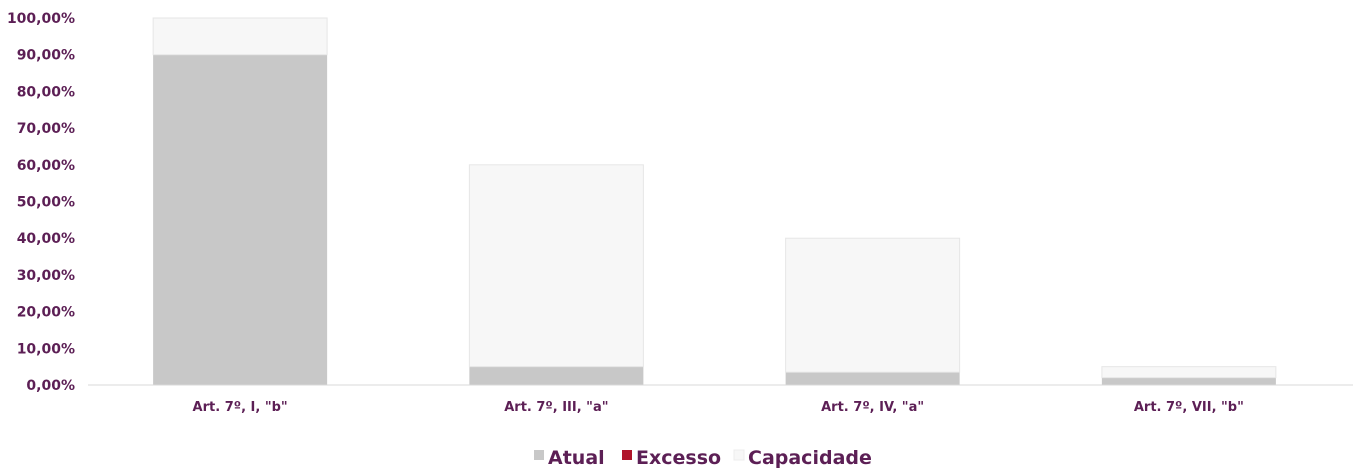 The height and width of the screenshot is (475, 1363). Describe the element at coordinates (46, 276) in the screenshot. I see `y-tick-label: 30,00%` at that location.